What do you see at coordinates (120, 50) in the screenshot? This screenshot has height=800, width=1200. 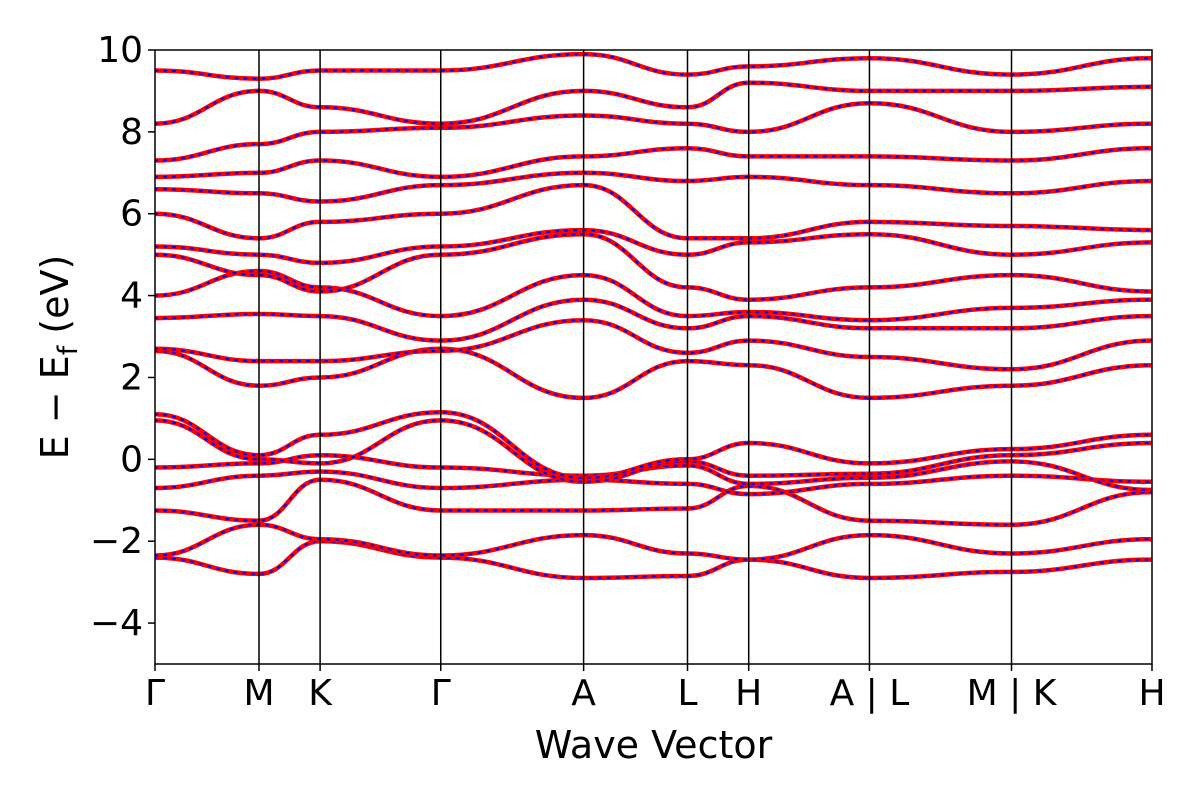 I see `y-tick-label: 10` at bounding box center [120, 50].